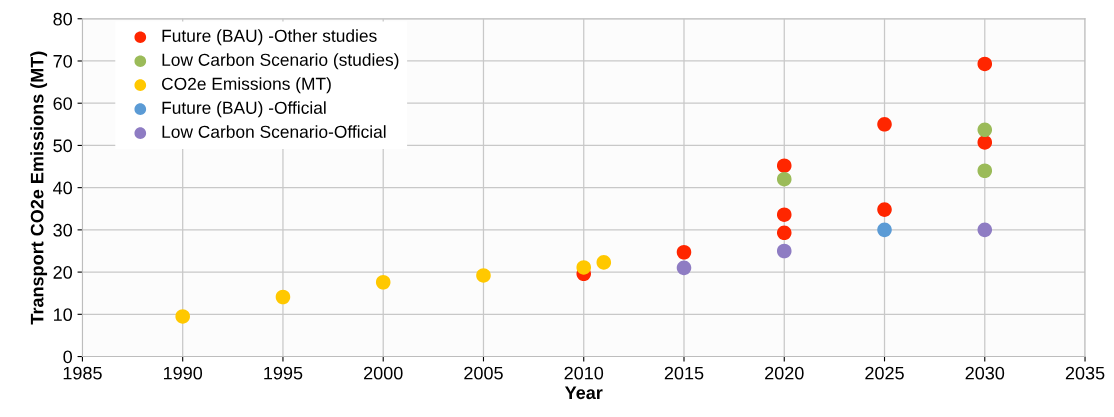 The image size is (1114, 417). Describe the element at coordinates (183, 373) in the screenshot. I see `x-tick-label: 1990` at that location.